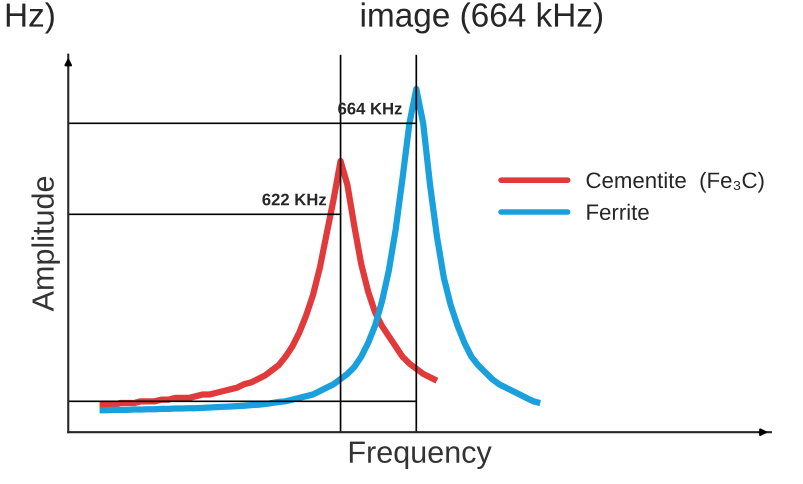 The height and width of the screenshot is (484, 803). What do you see at coordinates (294, 200) in the screenshot?
I see `ref-line-label: 622 KHz` at bounding box center [294, 200].